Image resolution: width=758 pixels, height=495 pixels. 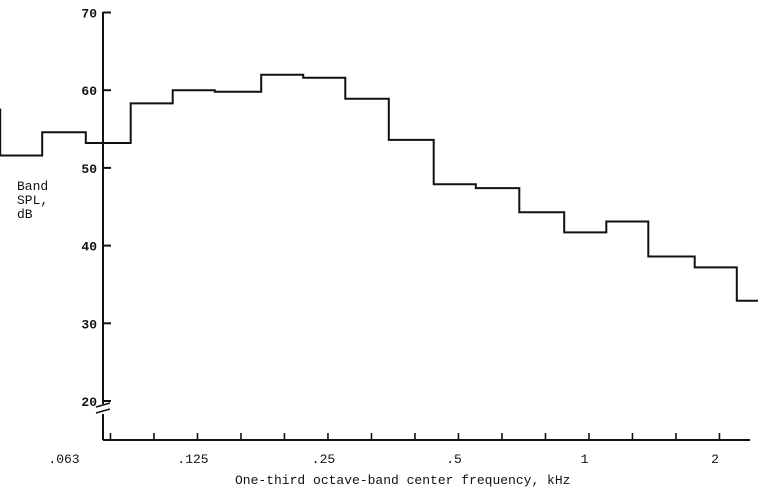 What do you see at coordinates (89, 324) in the screenshot?
I see `y-tick-label: 30` at bounding box center [89, 324].